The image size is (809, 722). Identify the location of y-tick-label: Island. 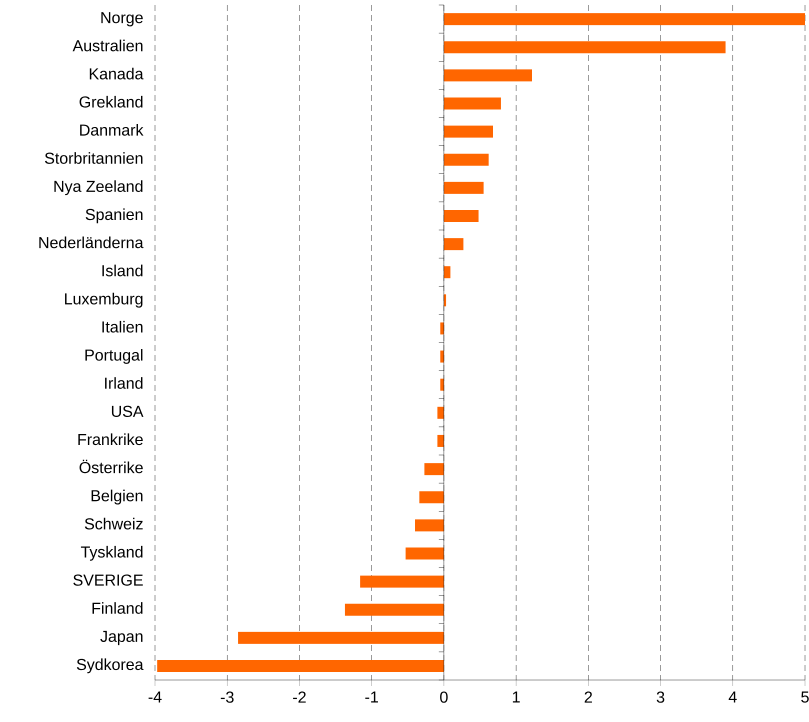
(122, 270).